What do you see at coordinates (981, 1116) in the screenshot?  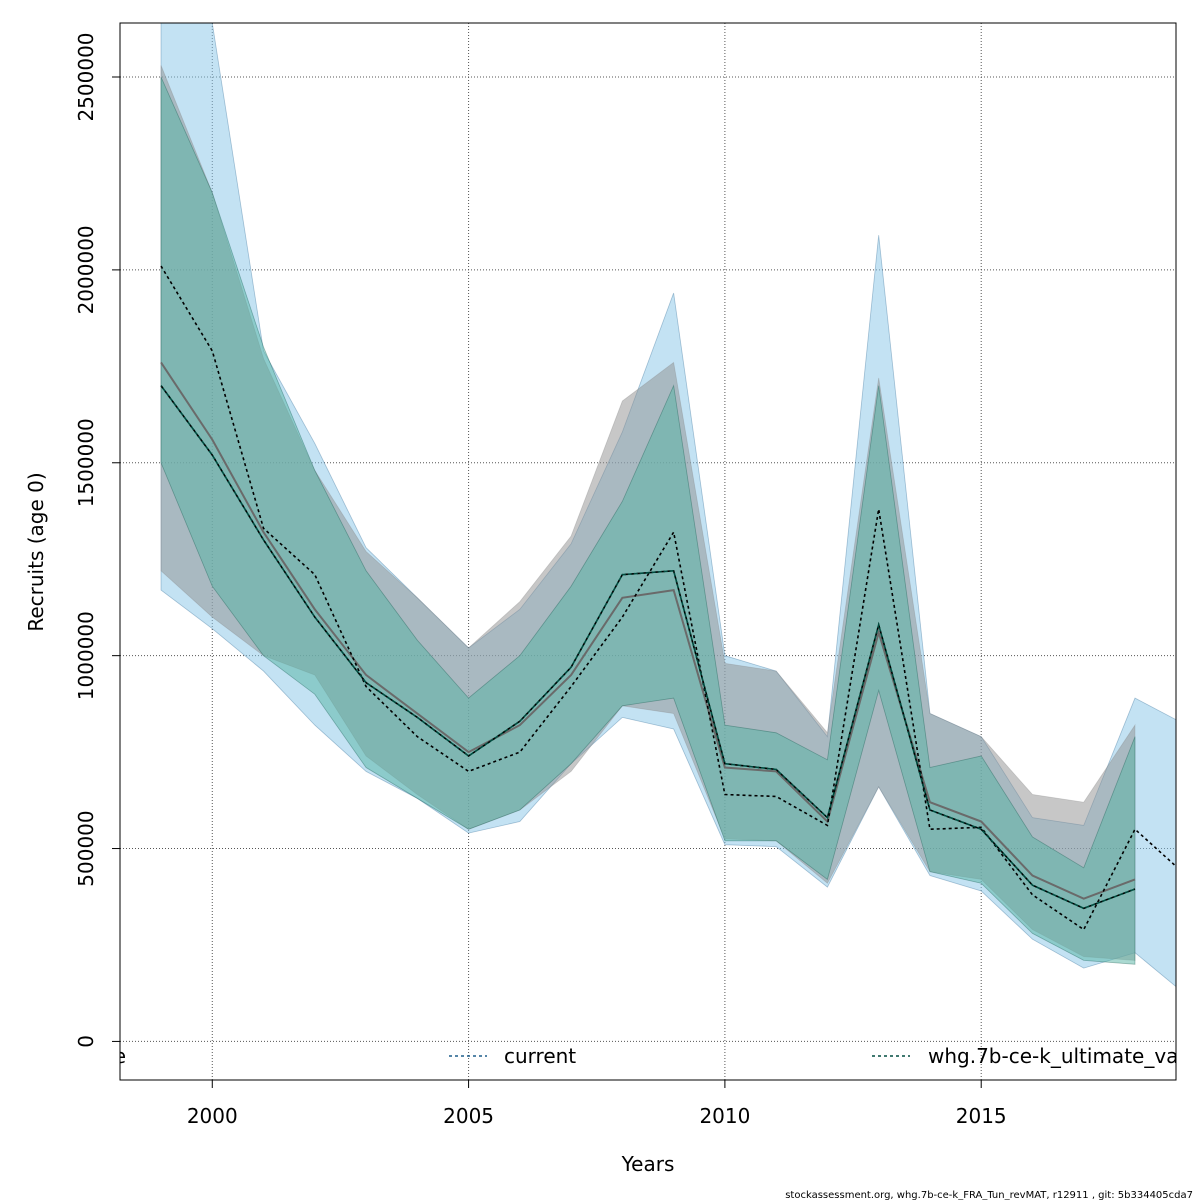 I see `x-tick-label: 2015` at bounding box center [981, 1116].